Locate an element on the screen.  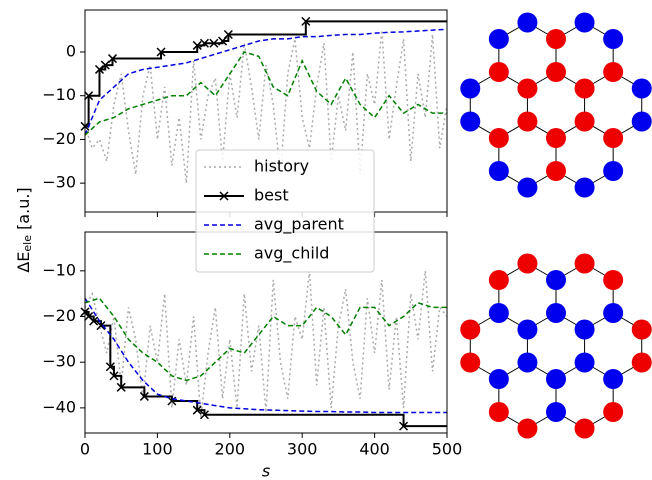
legend-label: history is located at coordinates (281, 166).